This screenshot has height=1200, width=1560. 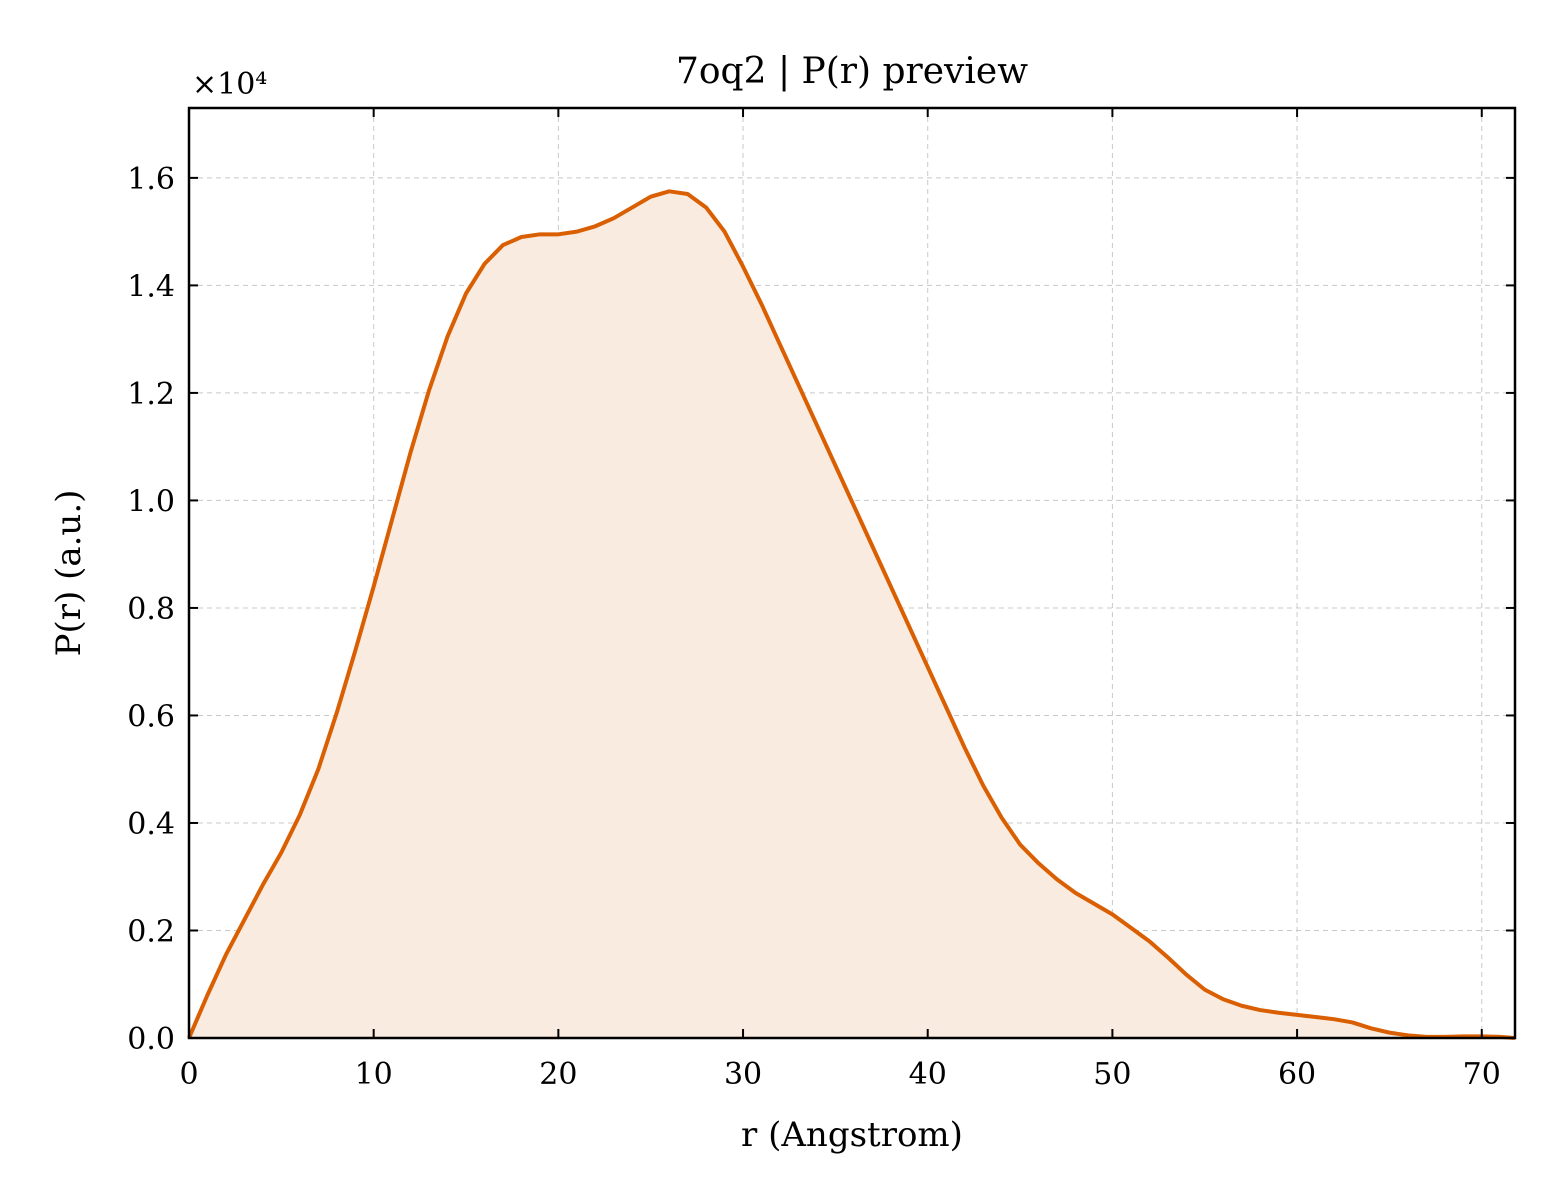 What do you see at coordinates (1482, 1074) in the screenshot?
I see `x-tick-label: 70` at bounding box center [1482, 1074].